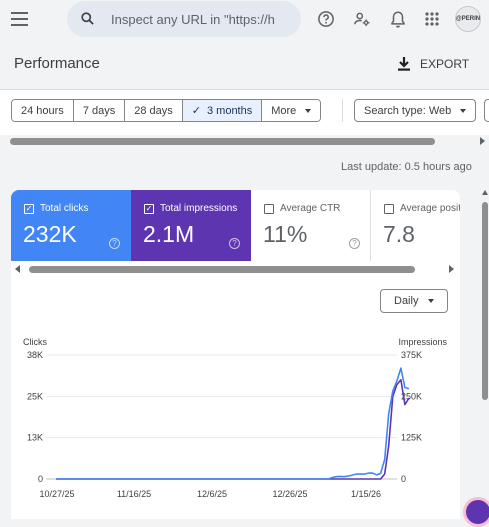 The height and width of the screenshot is (527, 489). Describe the element at coordinates (311, 225) in the screenshot. I see `metric-average-ctr: Average CTR 11% ?` at that location.